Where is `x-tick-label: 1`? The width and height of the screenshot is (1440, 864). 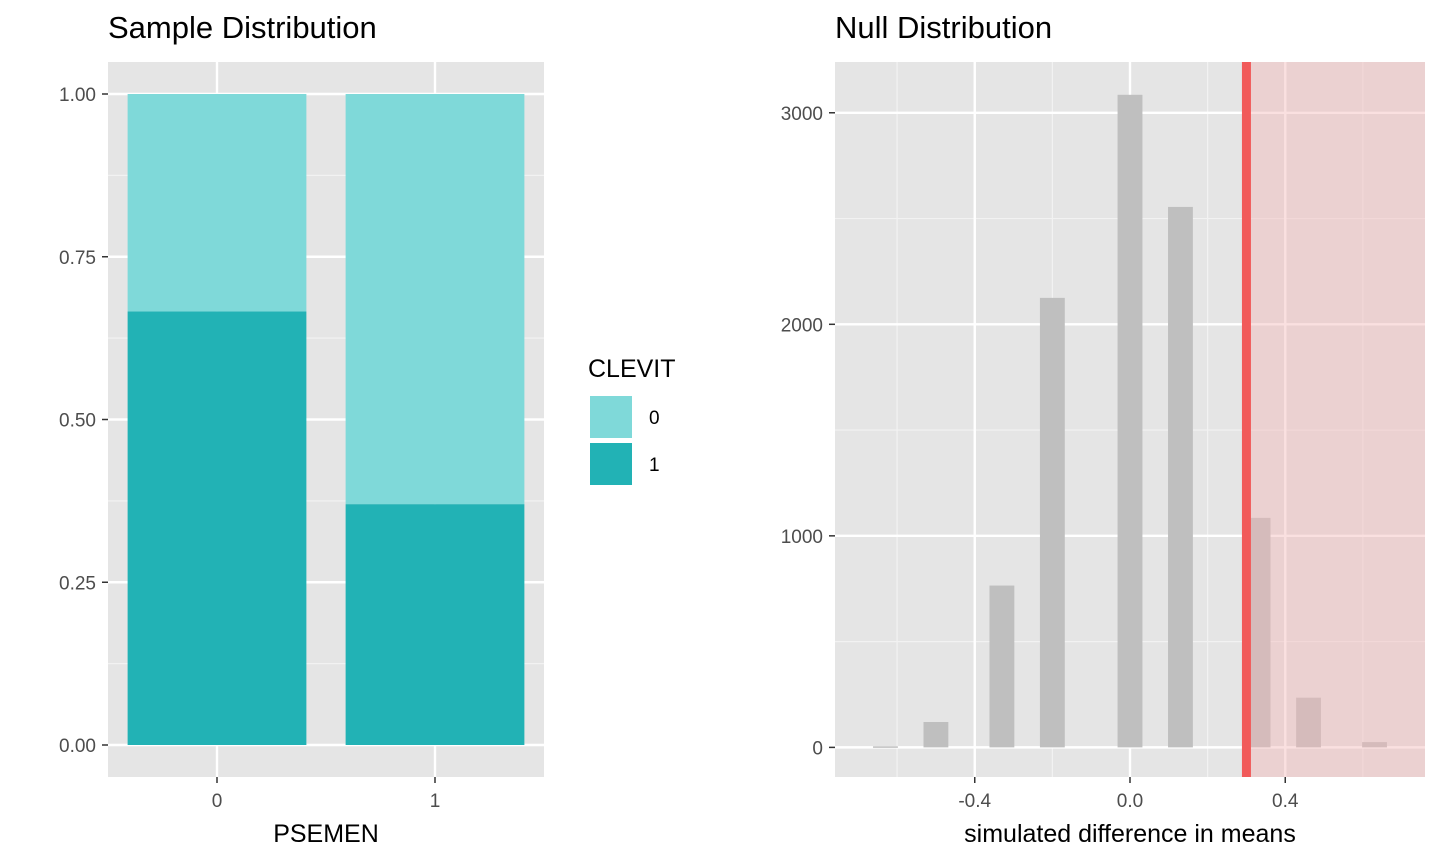
x-tick-label: 1 is located at coordinates (435, 801).